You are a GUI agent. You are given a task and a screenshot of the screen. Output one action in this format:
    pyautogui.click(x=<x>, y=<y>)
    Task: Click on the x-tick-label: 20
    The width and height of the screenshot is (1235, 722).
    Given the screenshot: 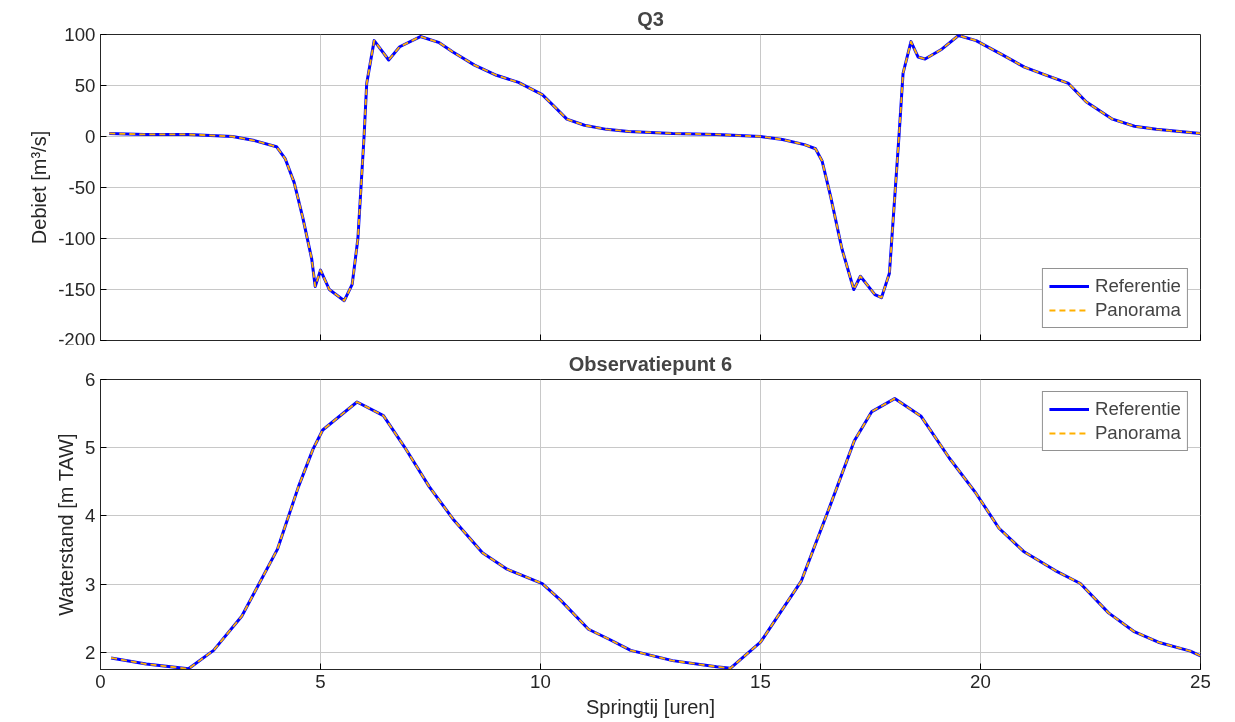 What is the action you would take?
    pyautogui.click(x=980, y=681)
    